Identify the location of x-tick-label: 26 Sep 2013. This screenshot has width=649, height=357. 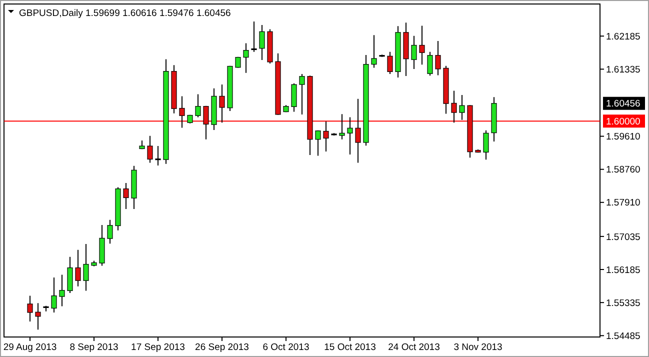
(222, 347).